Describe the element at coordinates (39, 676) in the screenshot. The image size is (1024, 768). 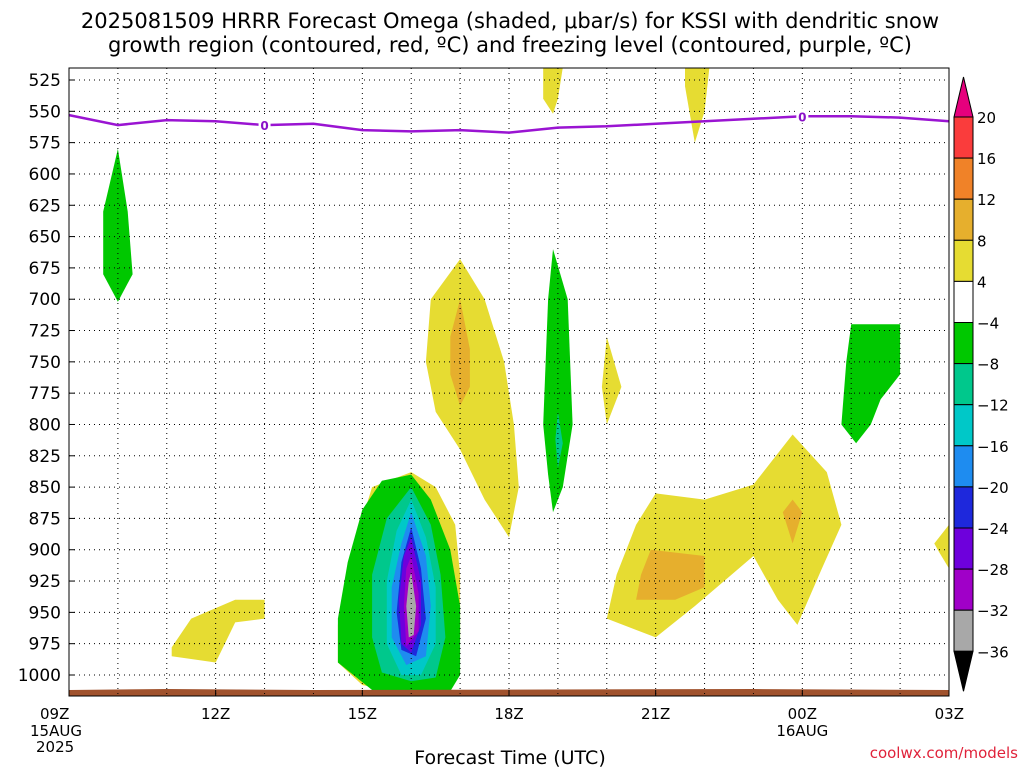
I see `y-tick-label-1000: 1000` at that location.